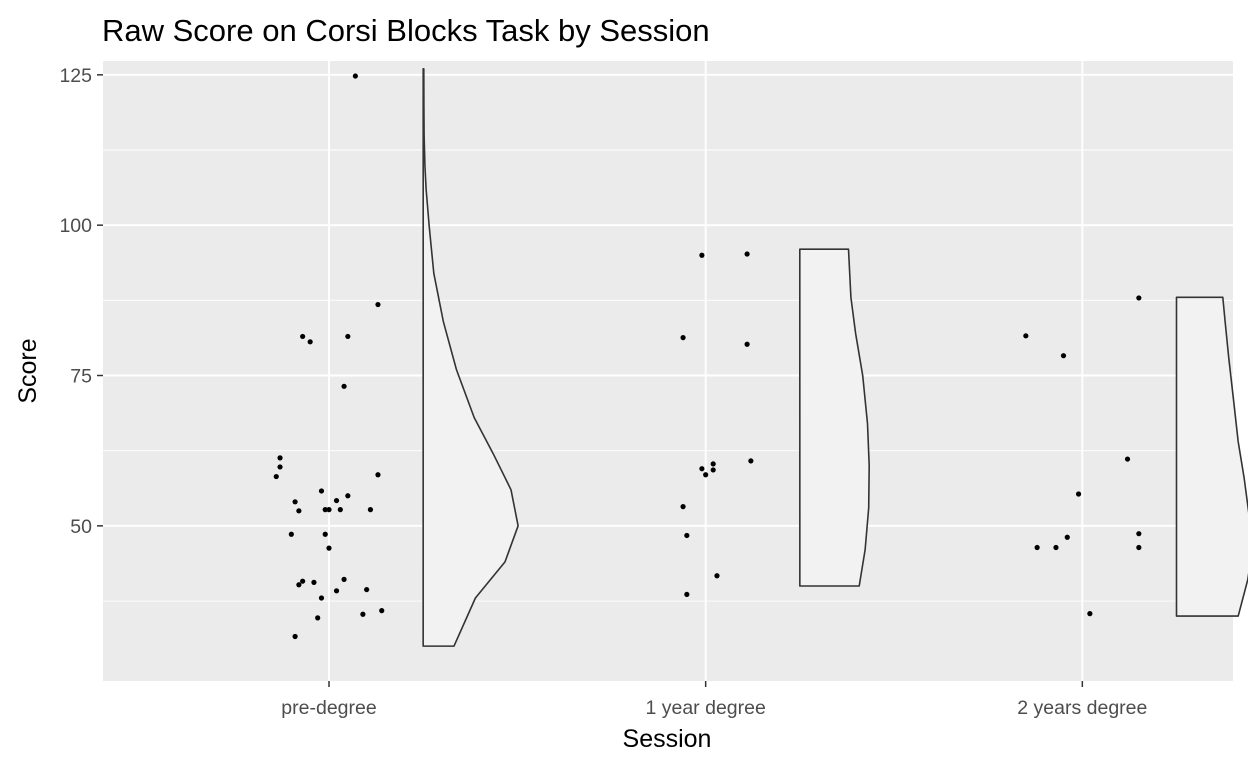  What do you see at coordinates (81, 301) in the screenshot?
I see `y-axis: 50 75 100 125` at bounding box center [81, 301].